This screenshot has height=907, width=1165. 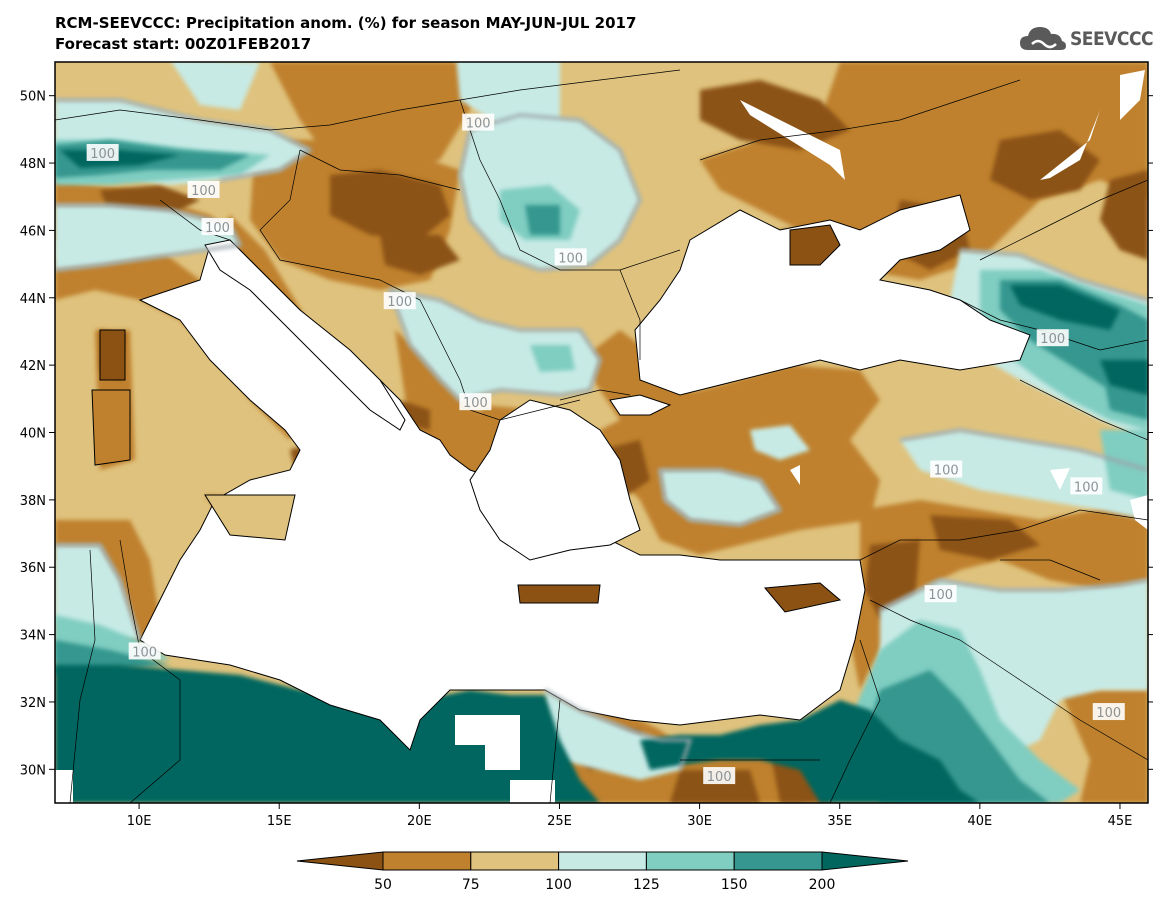 I want to click on forecast-start-label: Forecast start: 00Z01FEB2017, so click(x=183, y=44).